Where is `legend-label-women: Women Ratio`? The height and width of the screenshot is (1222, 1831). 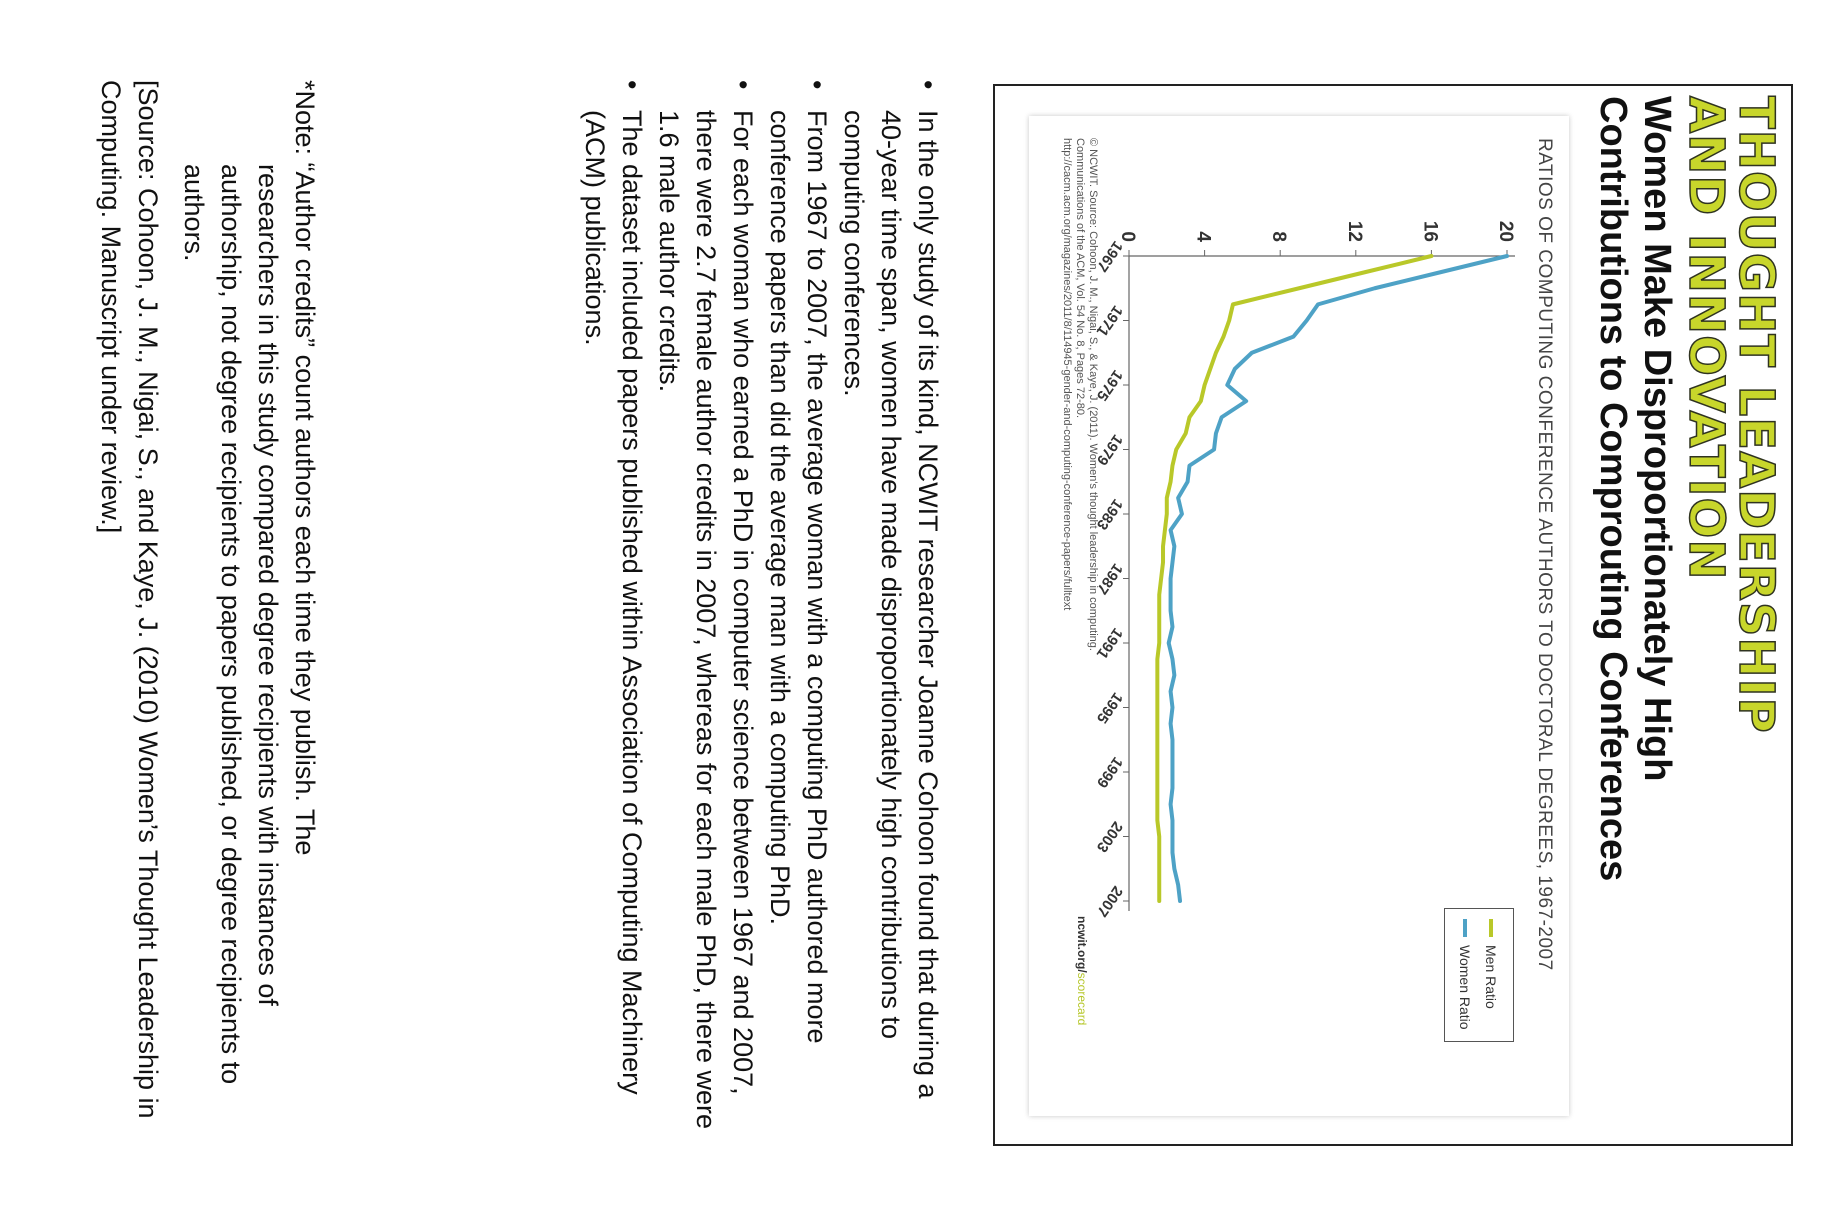
legend-label-women: Women Ratio is located at coordinates (1465, 987).